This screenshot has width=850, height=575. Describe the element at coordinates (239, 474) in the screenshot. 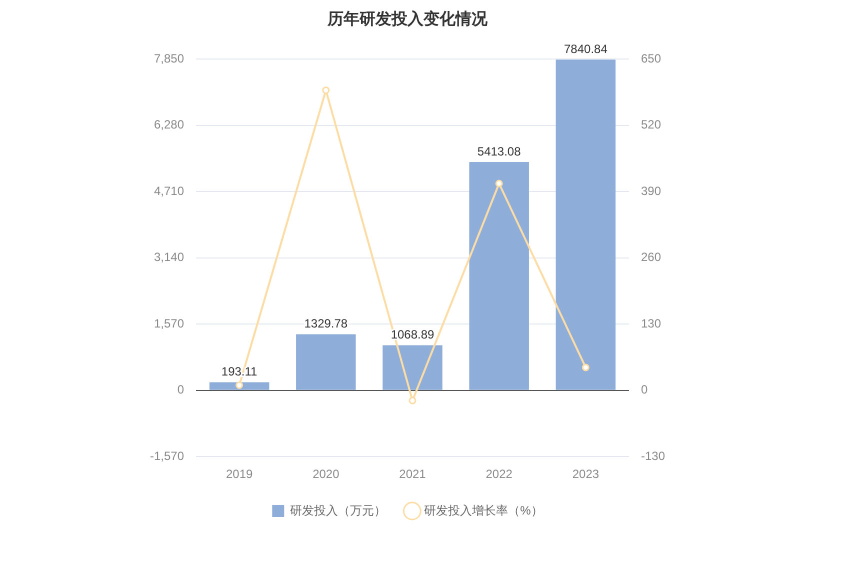

I see `x-tick-label: 2019` at that location.